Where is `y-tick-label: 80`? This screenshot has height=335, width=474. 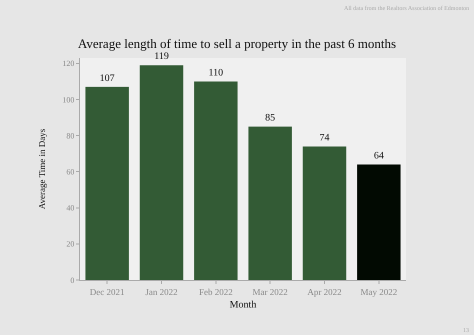 y-tick-label: 80 is located at coordinates (70, 135).